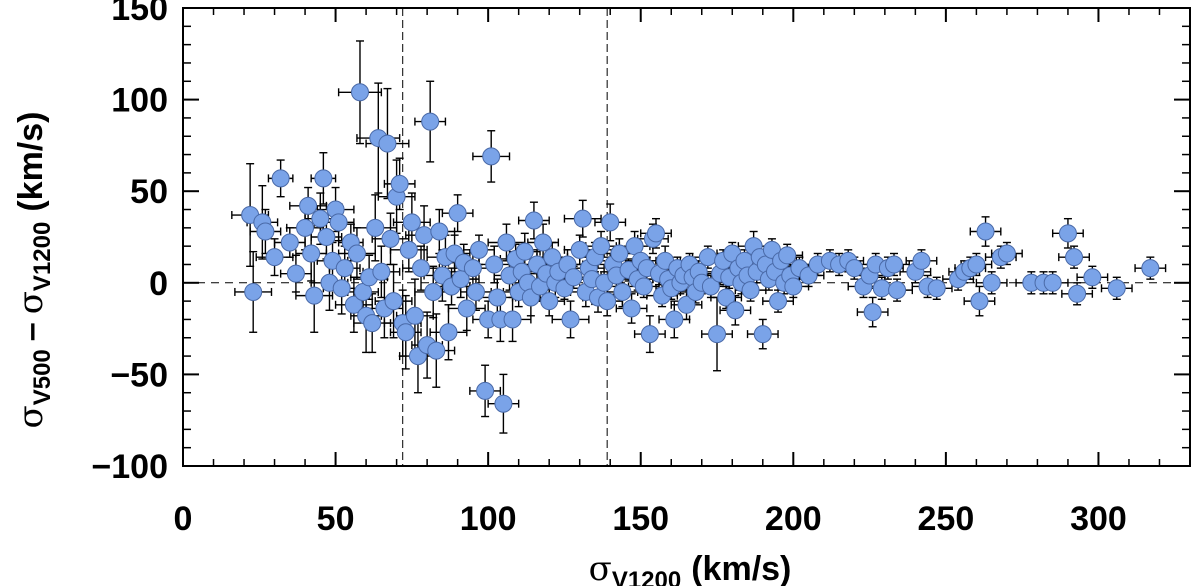  What do you see at coordinates (139, 375) in the screenshot?
I see `y-tick-label: −50` at bounding box center [139, 375].